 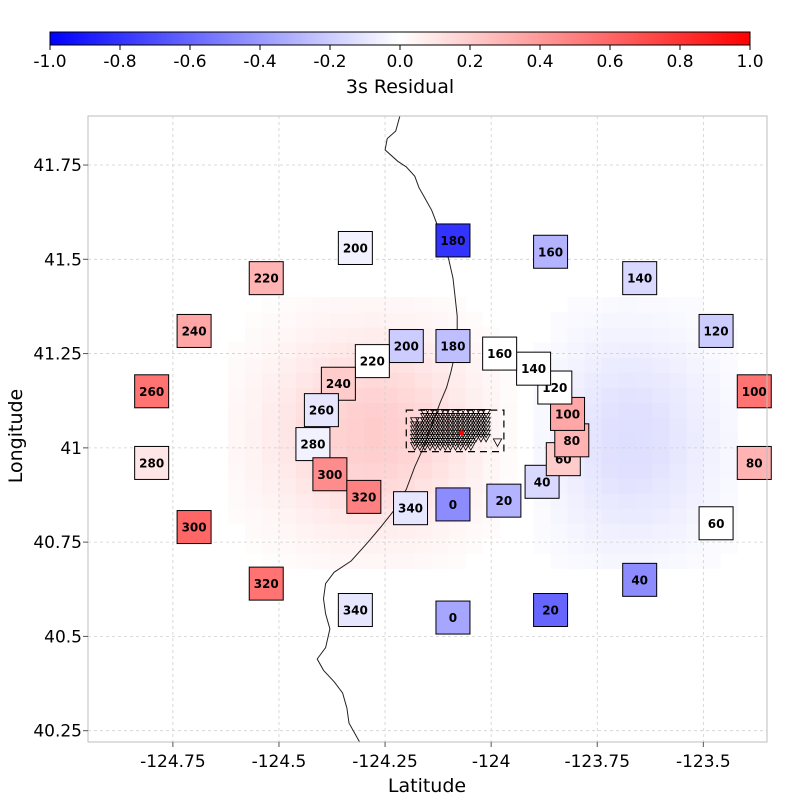 I want to click on colorbar-tick-label: 0.0, so click(x=399, y=62).